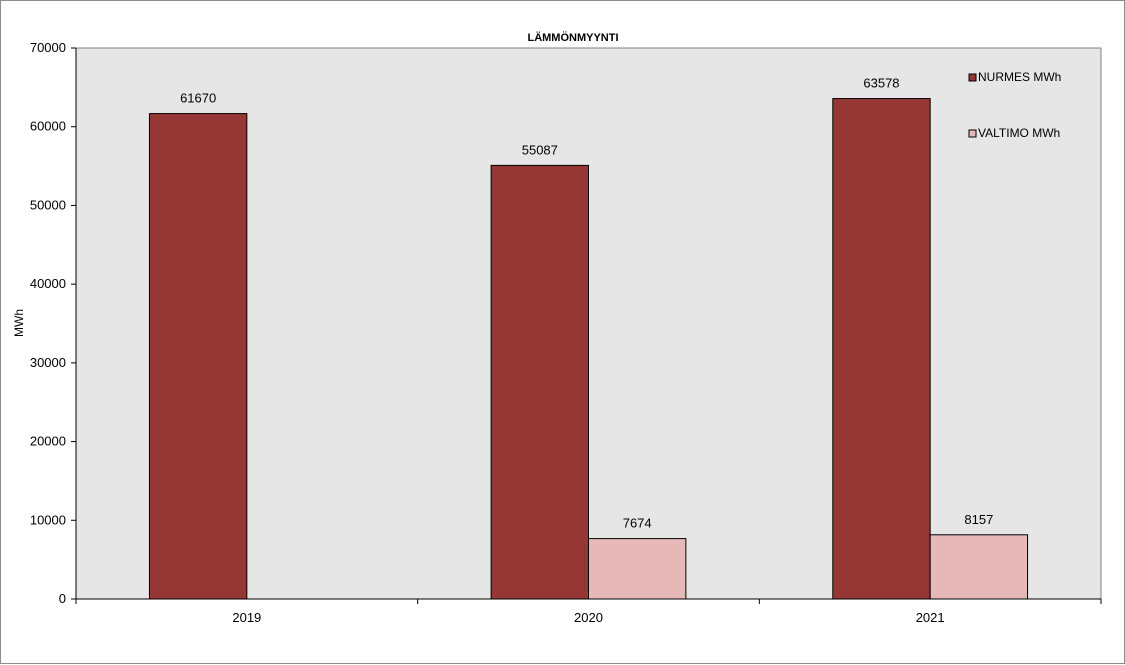  Describe the element at coordinates (979, 567) in the screenshot. I see `bar-valtimo-mwh-2021` at that location.